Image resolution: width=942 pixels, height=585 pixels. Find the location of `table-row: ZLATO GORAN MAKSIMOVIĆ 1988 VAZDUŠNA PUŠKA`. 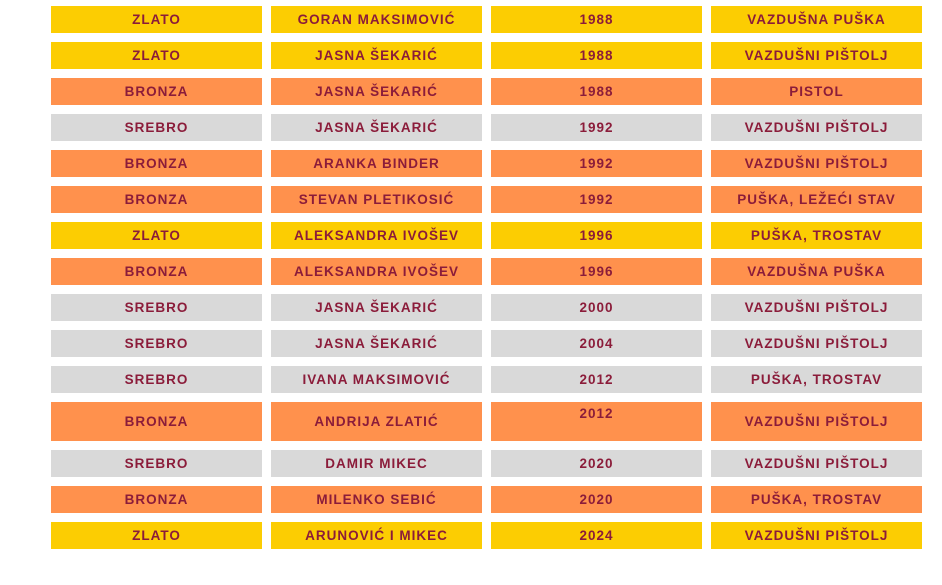

table-row: ZLATO GORAN MAKSIMOVIĆ 1988 VAZDUŠNA PUŠKA is located at coordinates (486, 19).